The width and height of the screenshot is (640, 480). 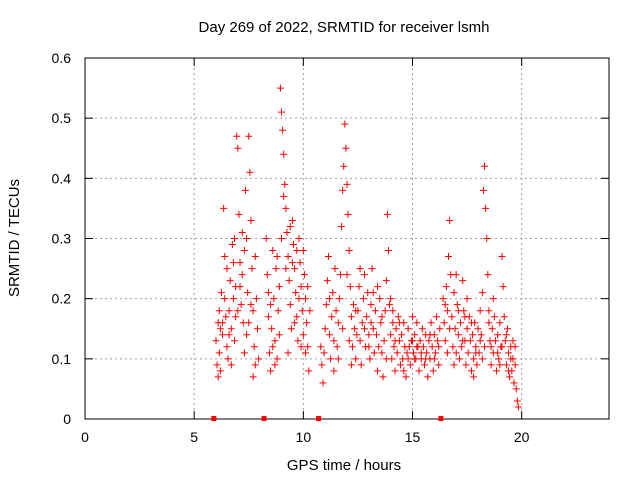 I want to click on x-tick-label: 5, so click(x=194, y=437).